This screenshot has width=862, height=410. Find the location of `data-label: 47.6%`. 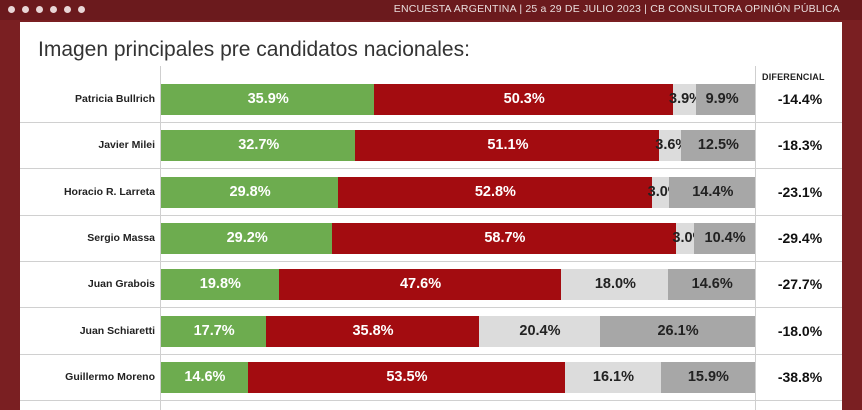

data-label: 47.6% is located at coordinates (420, 284).